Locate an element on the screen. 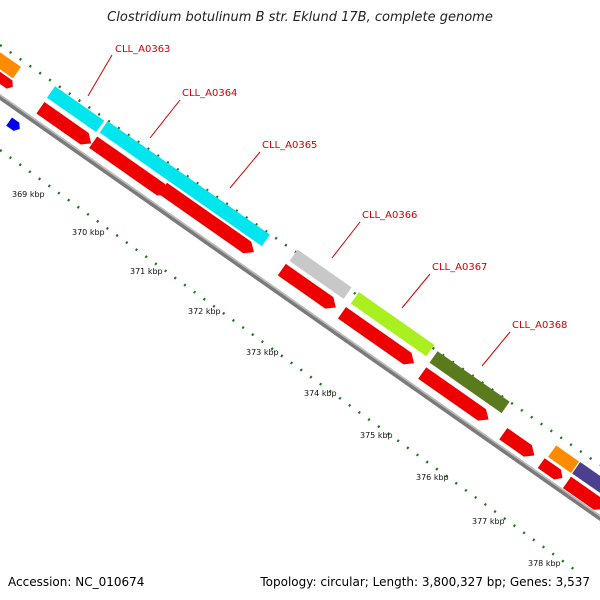 Image resolution: width=600 pixels, height=600 pixels. purple-feature is located at coordinates (586, 479).